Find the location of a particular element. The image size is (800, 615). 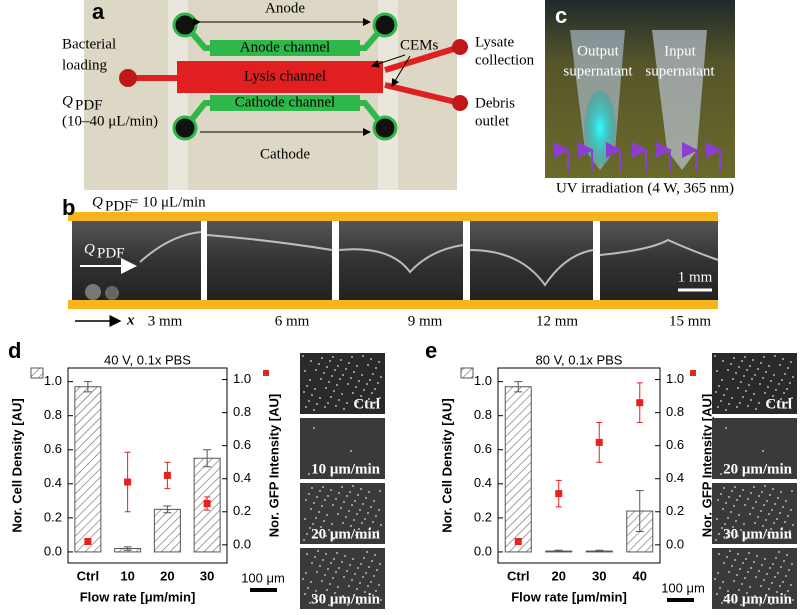

micrograph is located at coordinates (754, 513).